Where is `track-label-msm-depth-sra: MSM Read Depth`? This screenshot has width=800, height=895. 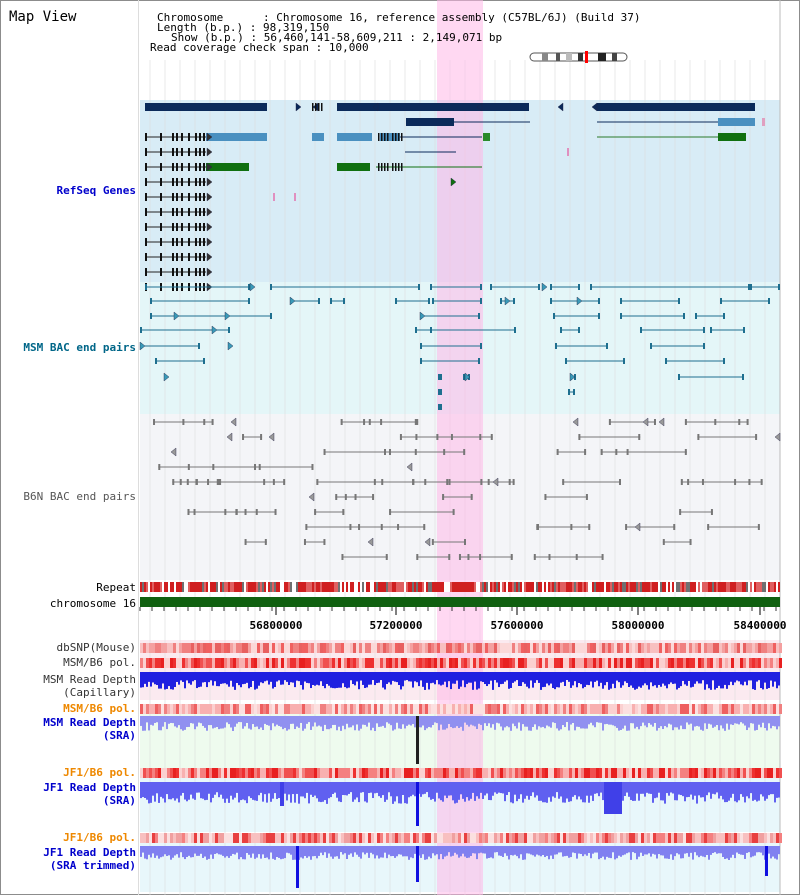
track-label-msm-depth-sra: MSM Read Depth is located at coordinates (89, 722).